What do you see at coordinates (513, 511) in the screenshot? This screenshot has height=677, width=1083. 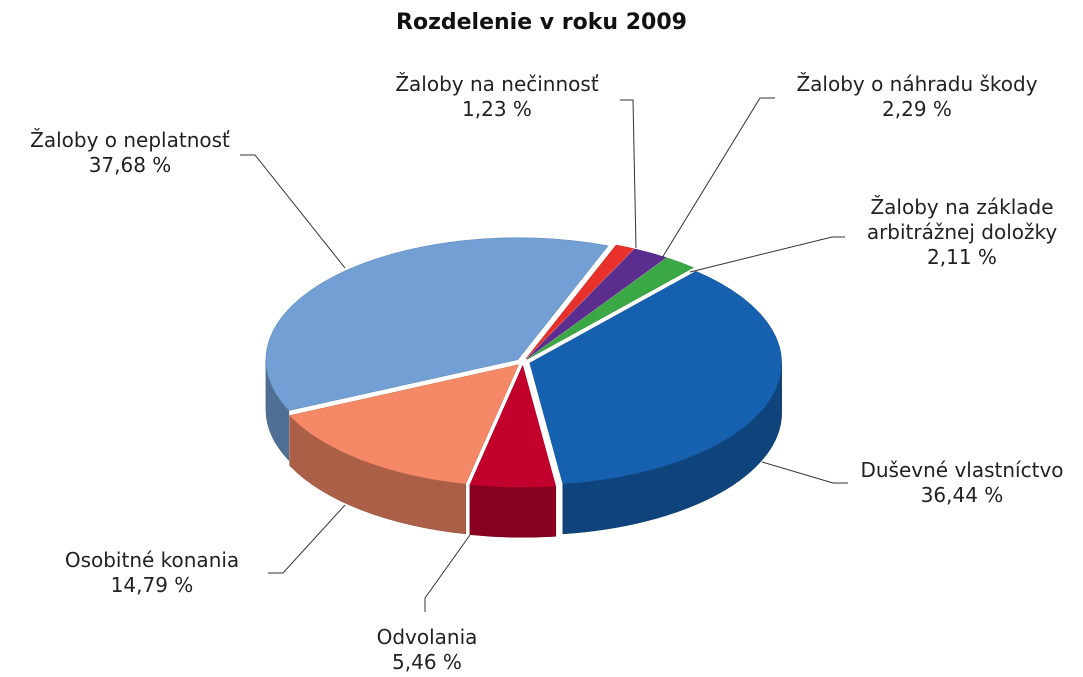 I see `slice-side` at bounding box center [513, 511].